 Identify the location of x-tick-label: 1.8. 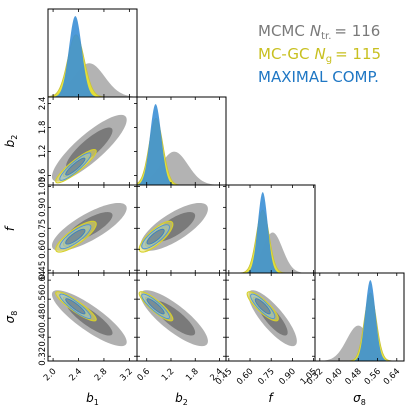
(192, 375).